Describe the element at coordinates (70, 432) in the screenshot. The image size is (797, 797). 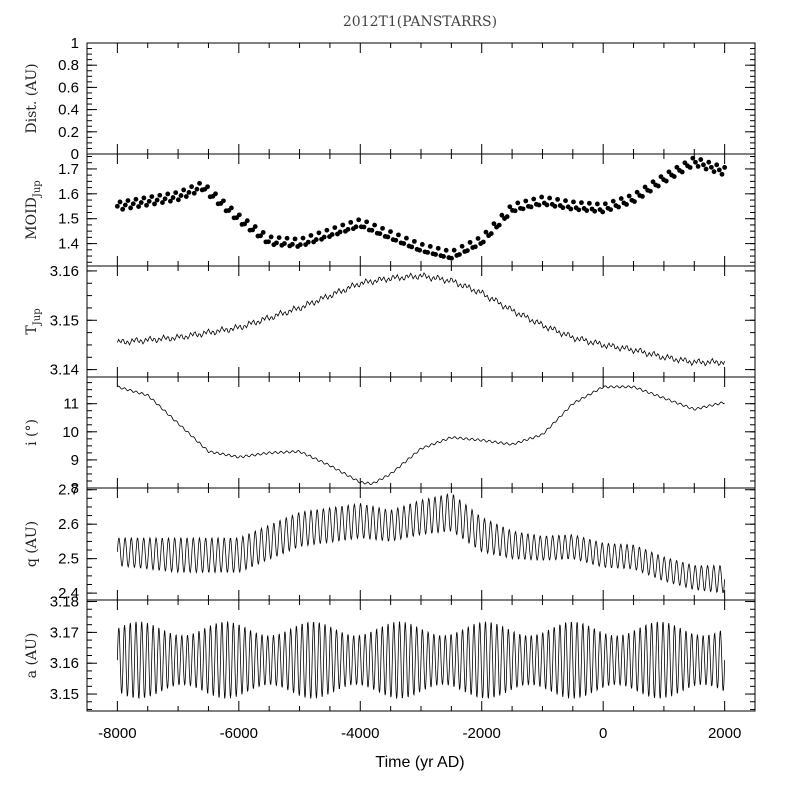
I see `ytick-label-incl: 10` at that location.